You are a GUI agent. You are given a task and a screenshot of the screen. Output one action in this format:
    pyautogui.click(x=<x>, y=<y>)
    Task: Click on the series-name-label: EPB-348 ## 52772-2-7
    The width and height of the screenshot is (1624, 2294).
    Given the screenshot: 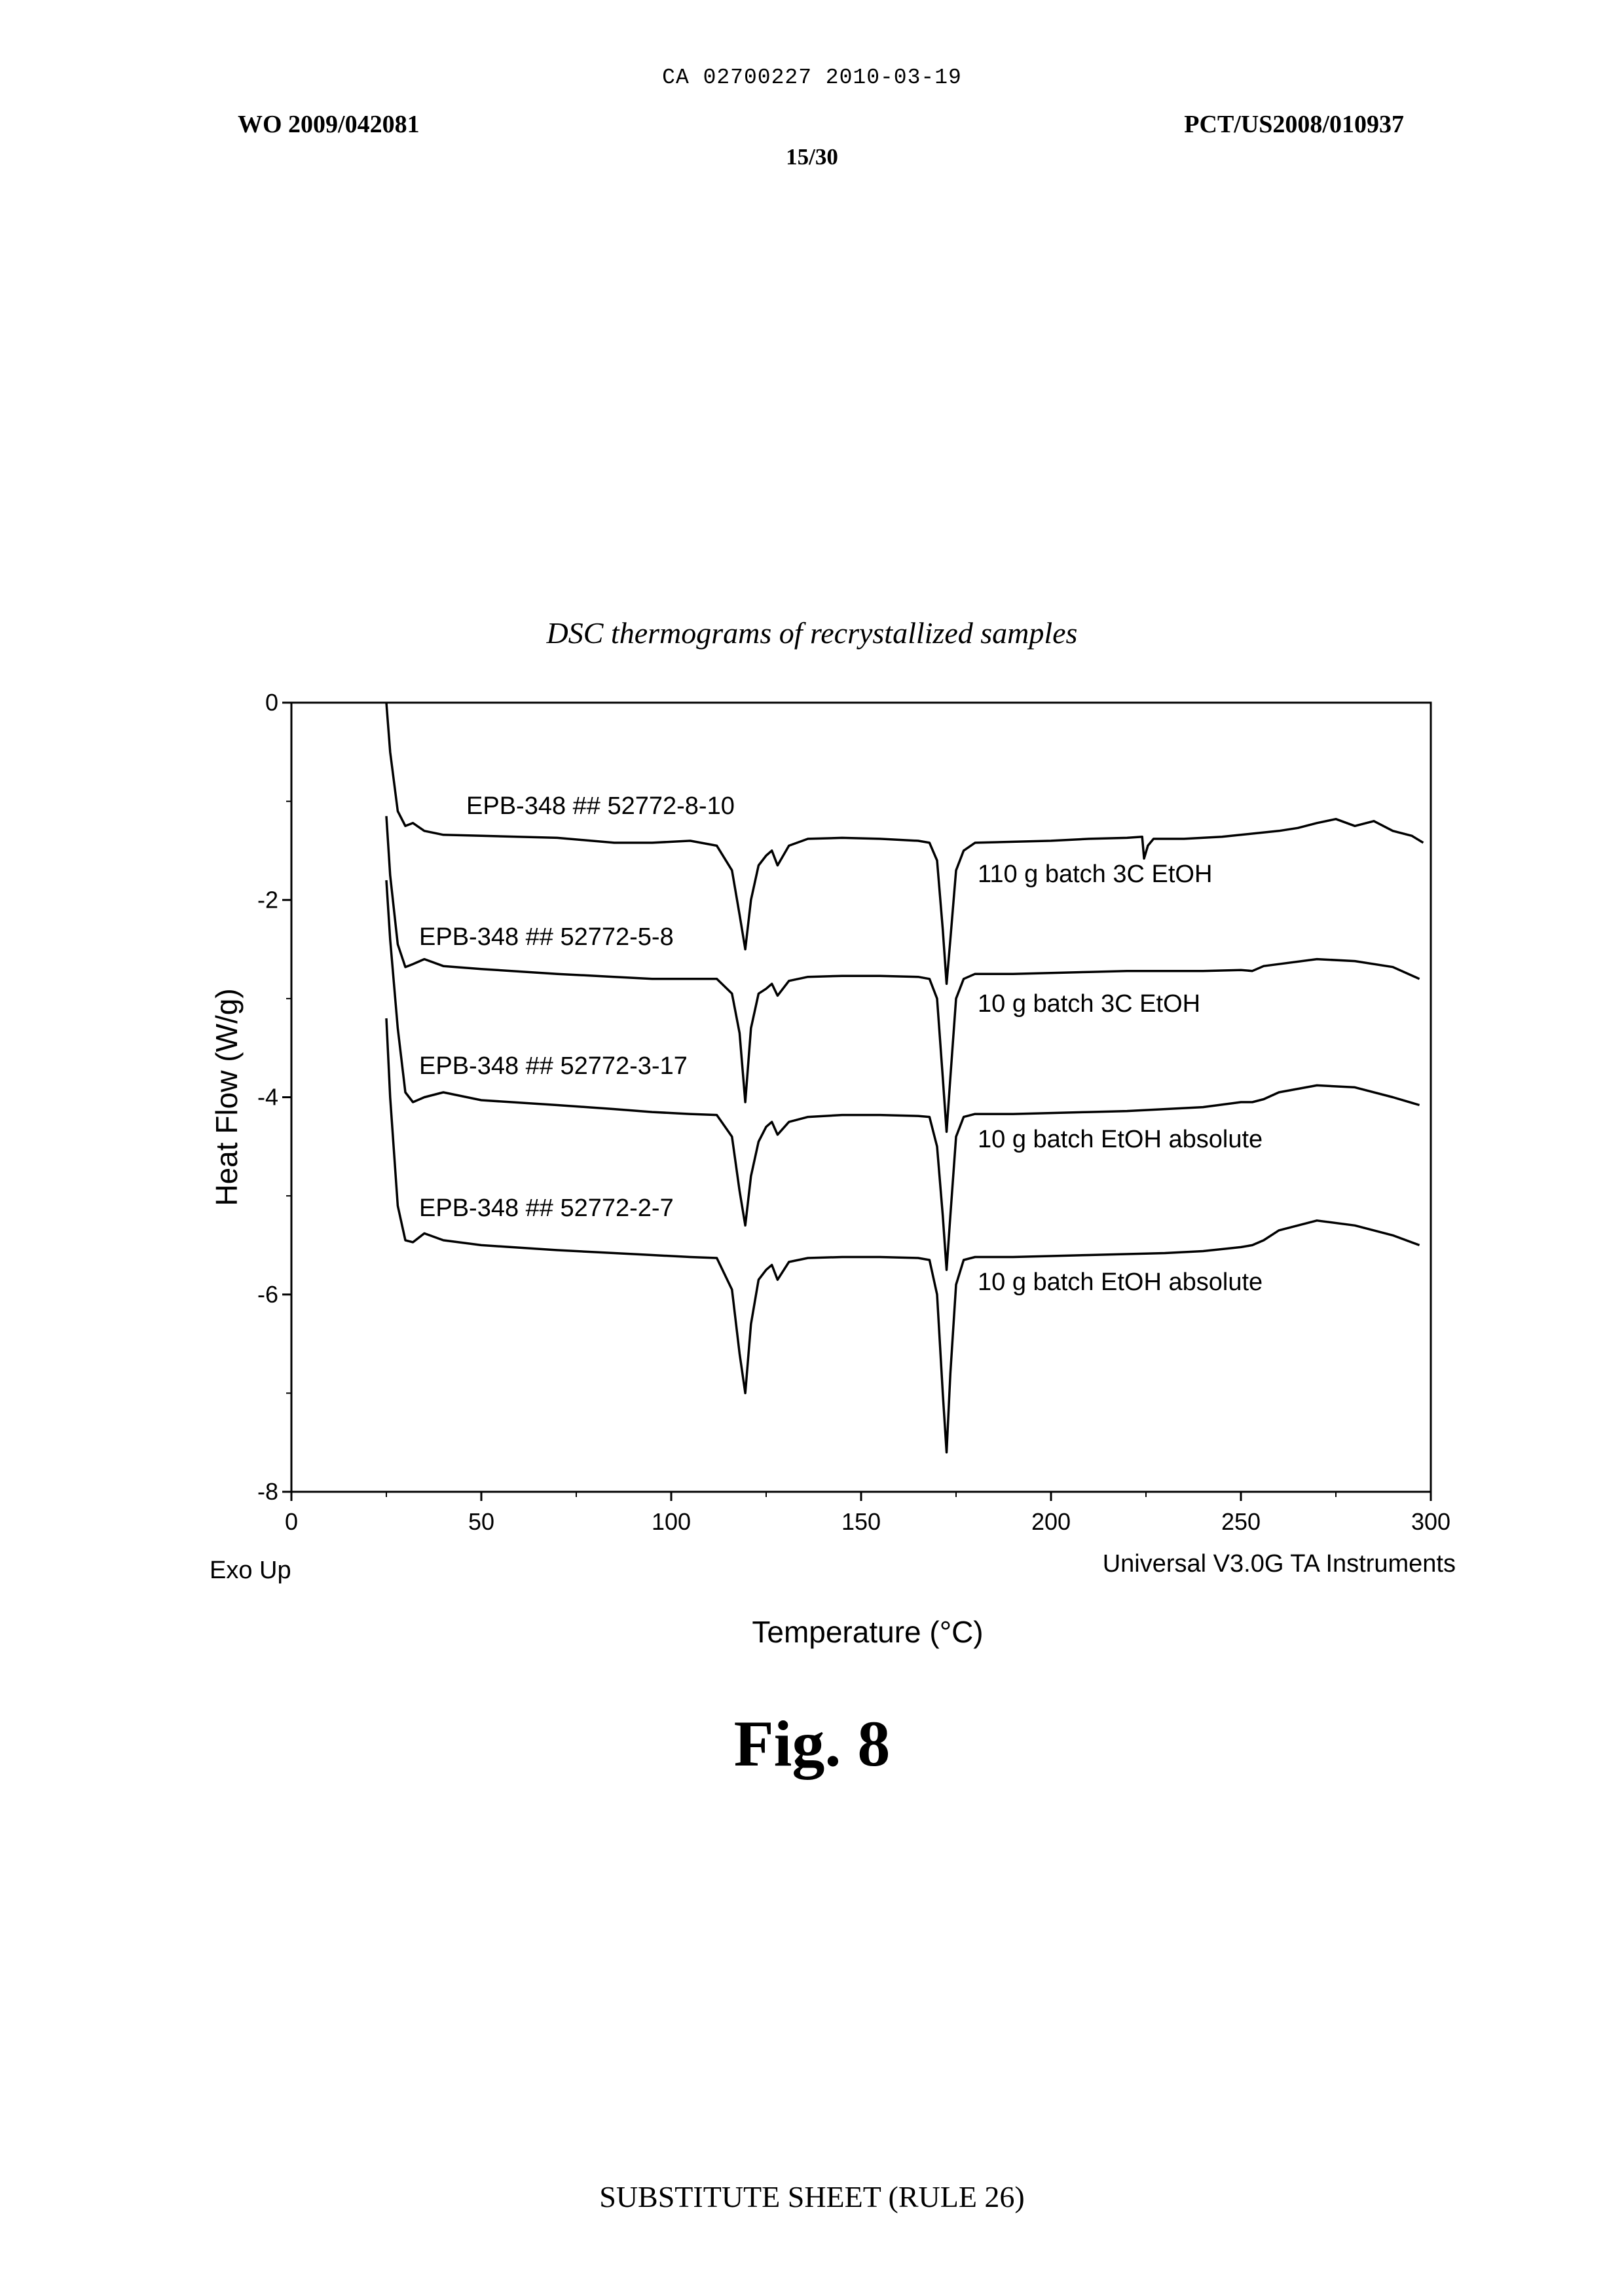 What is the action you would take?
    pyautogui.click(x=546, y=1208)
    